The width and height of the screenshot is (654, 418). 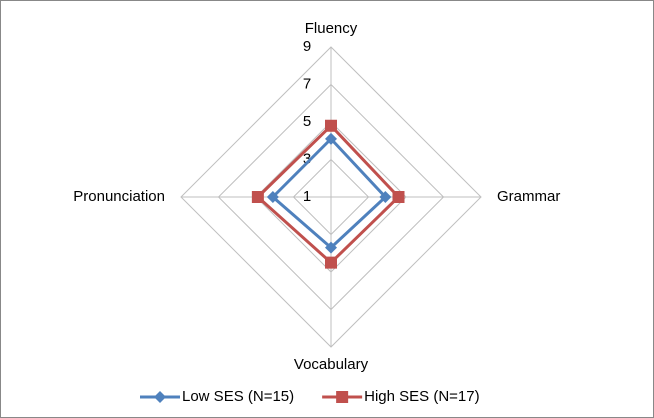 What do you see at coordinates (331, 28) in the screenshot?
I see `category-label: Fluency` at bounding box center [331, 28].